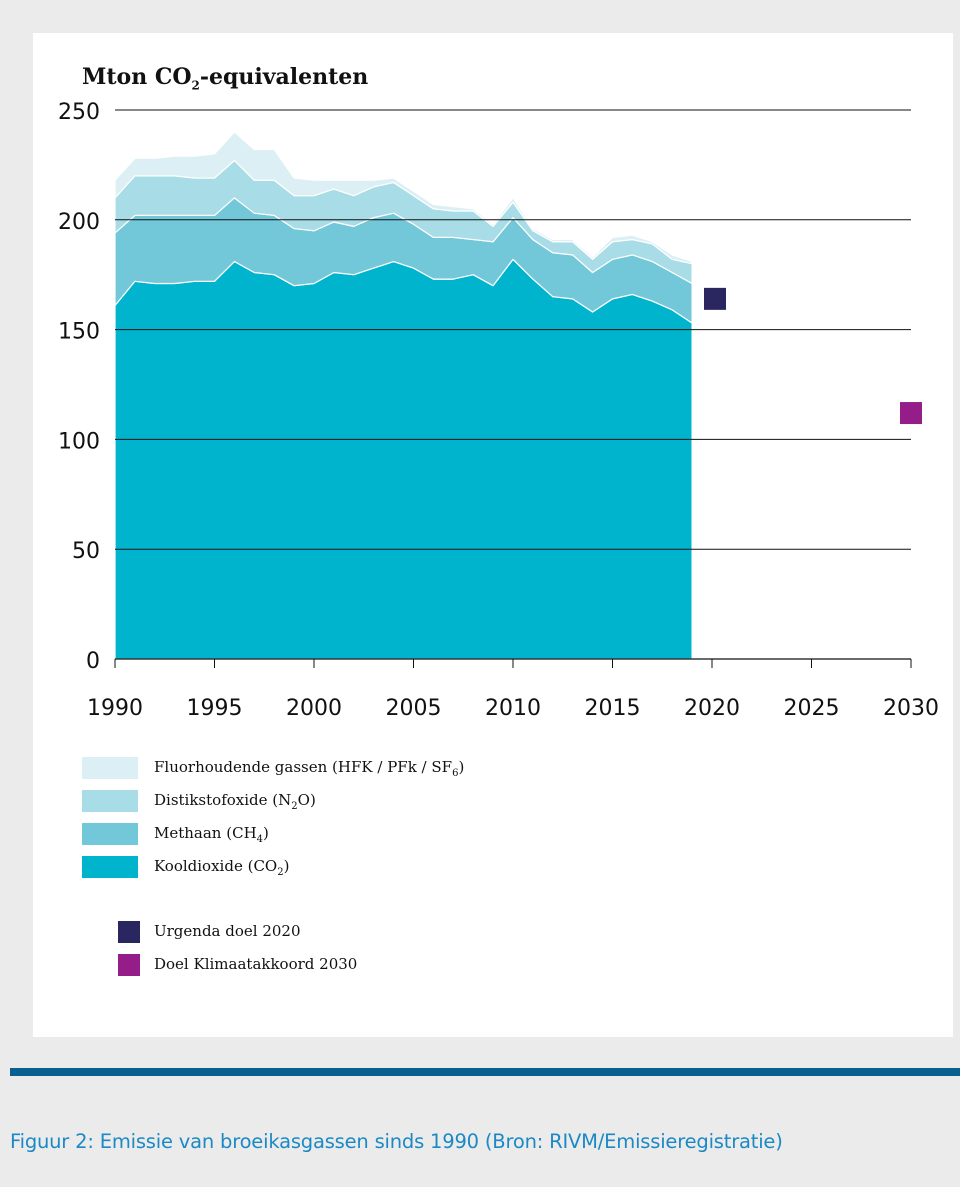 This screenshot has width=960, height=1187. What do you see at coordinates (911, 708) in the screenshot?
I see `x-tick-label: 2030` at bounding box center [911, 708].